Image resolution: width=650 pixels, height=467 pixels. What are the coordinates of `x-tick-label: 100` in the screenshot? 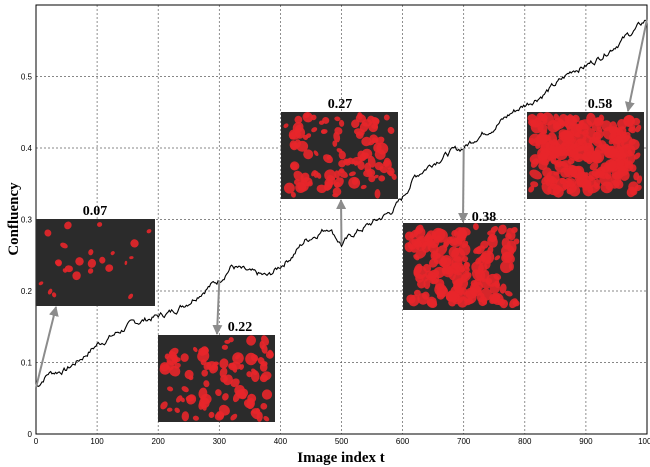 It's located at (97, 441).